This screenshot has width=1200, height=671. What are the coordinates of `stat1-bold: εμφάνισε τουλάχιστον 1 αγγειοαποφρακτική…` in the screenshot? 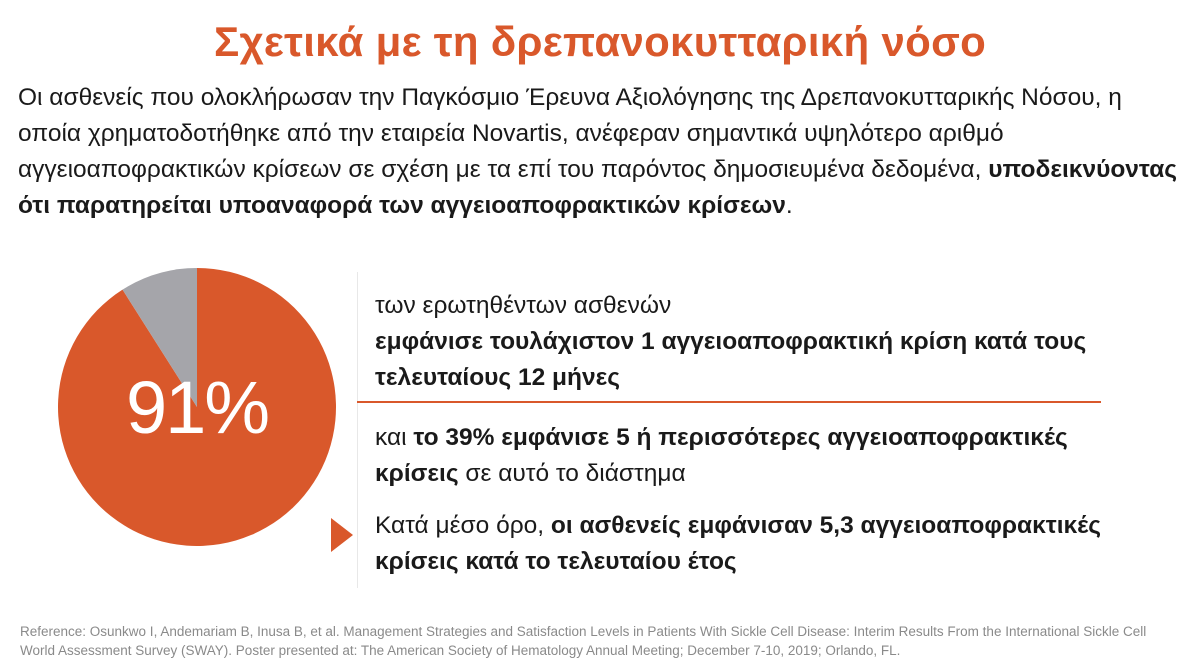 It's located at (731, 359).